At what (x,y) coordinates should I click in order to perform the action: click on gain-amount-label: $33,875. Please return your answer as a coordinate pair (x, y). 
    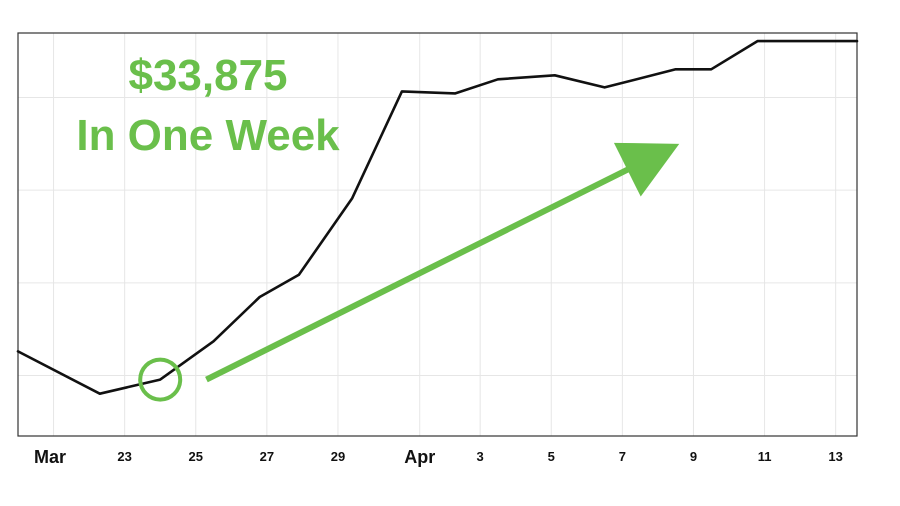
    Looking at the image, I should click on (207, 75).